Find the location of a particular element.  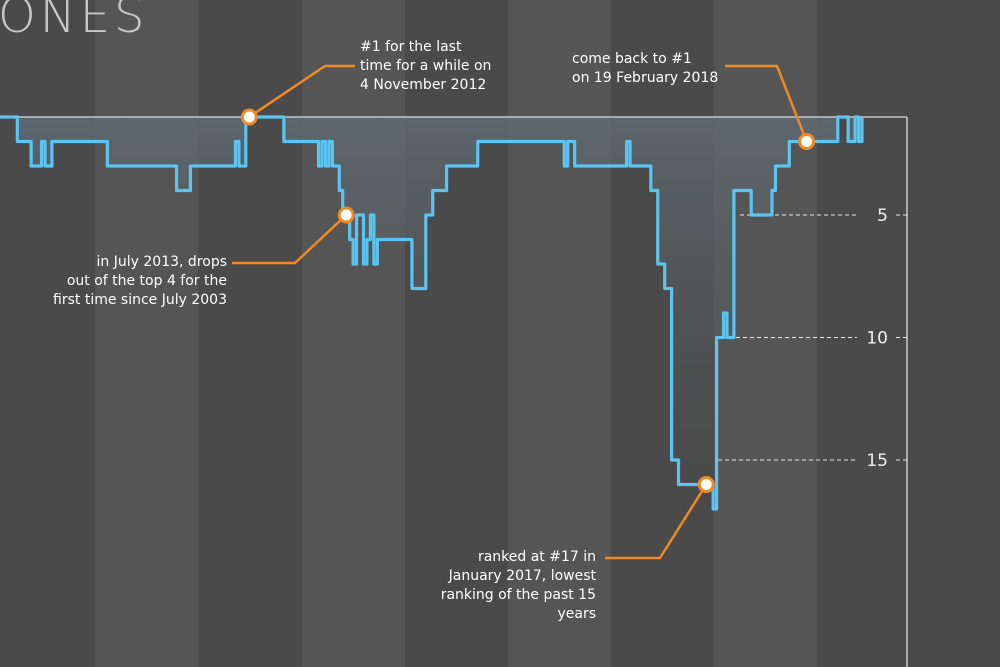

y-tick-label: 15 is located at coordinates (877, 461).